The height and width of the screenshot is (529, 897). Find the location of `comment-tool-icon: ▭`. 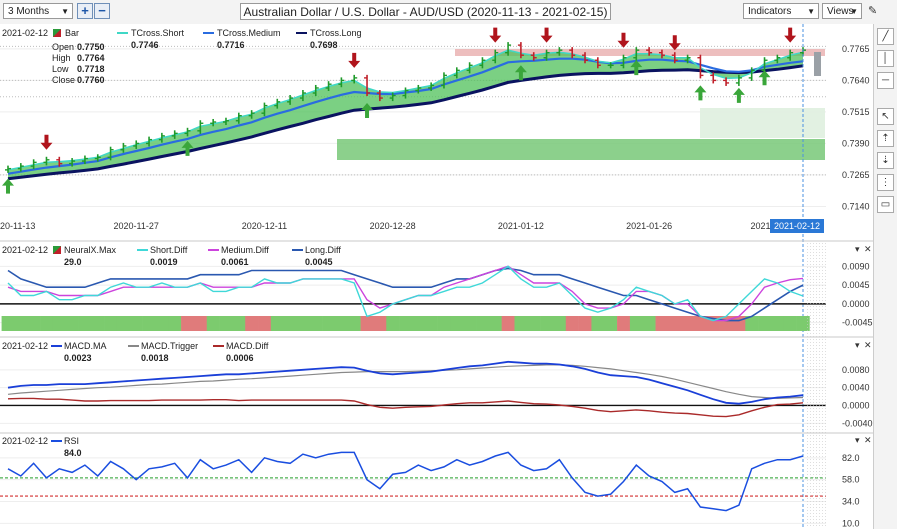

comment-tool-icon: ▭ is located at coordinates (885, 204).